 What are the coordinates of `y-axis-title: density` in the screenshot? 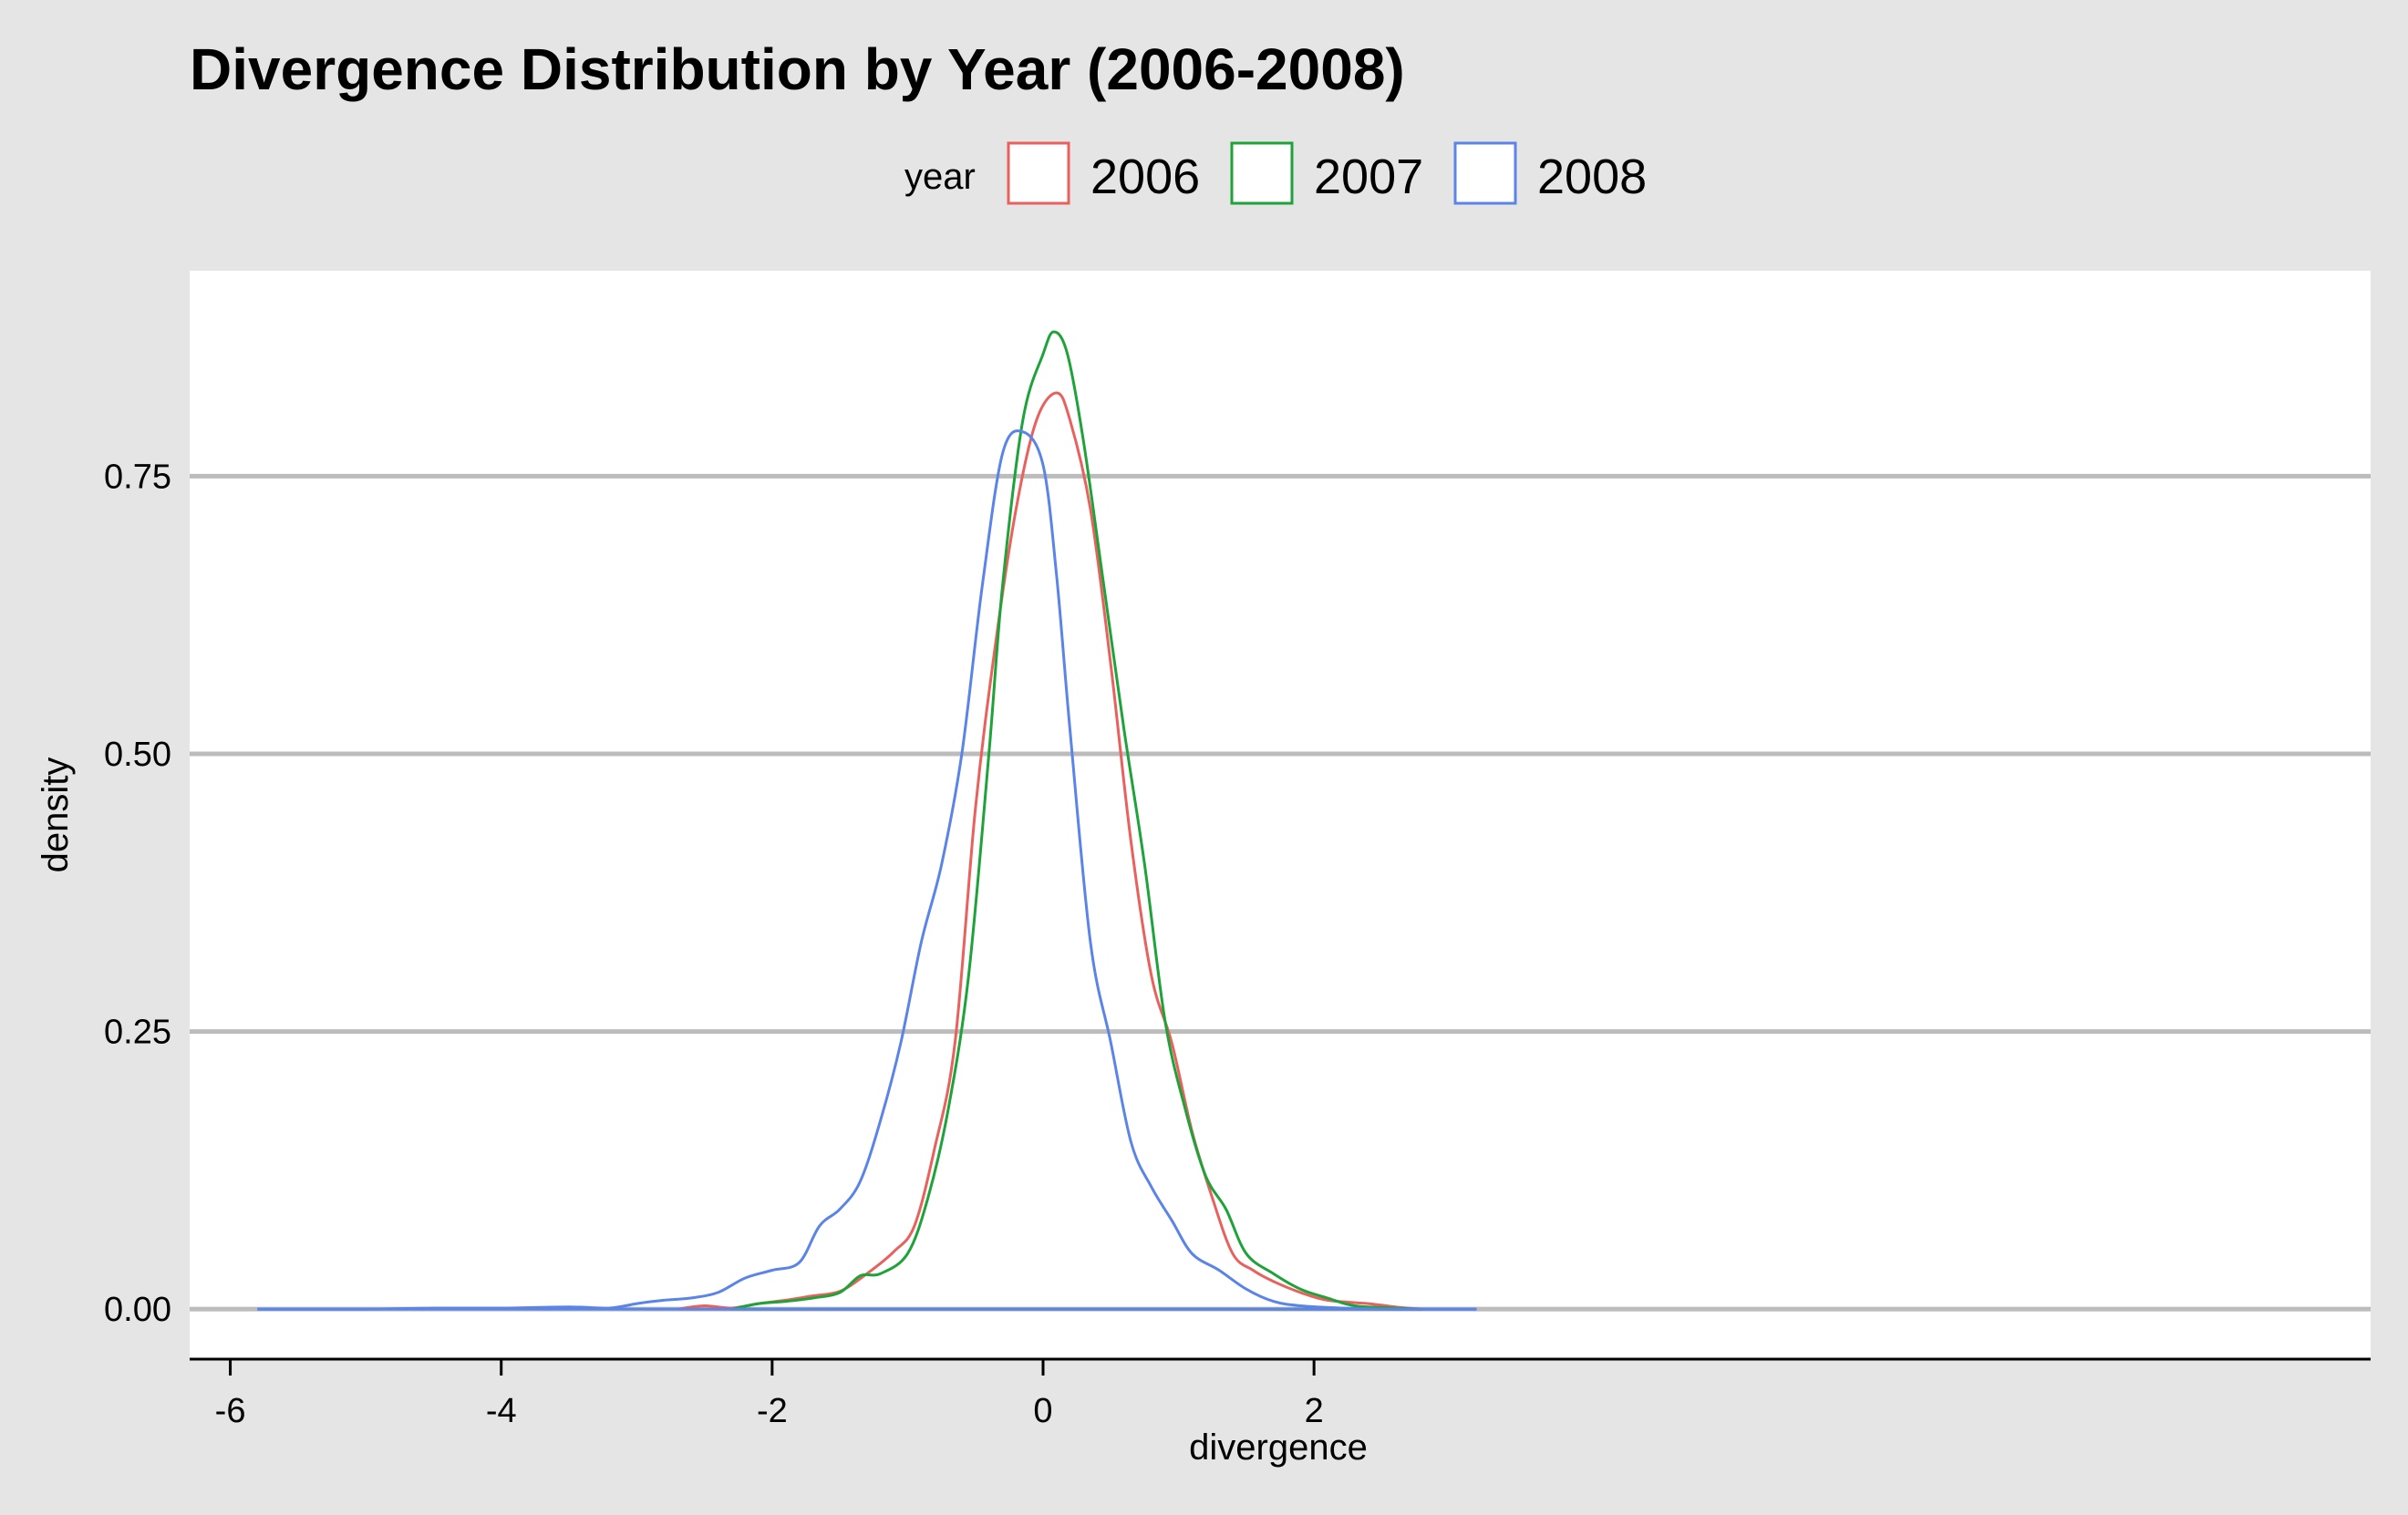 It's located at (56, 815).